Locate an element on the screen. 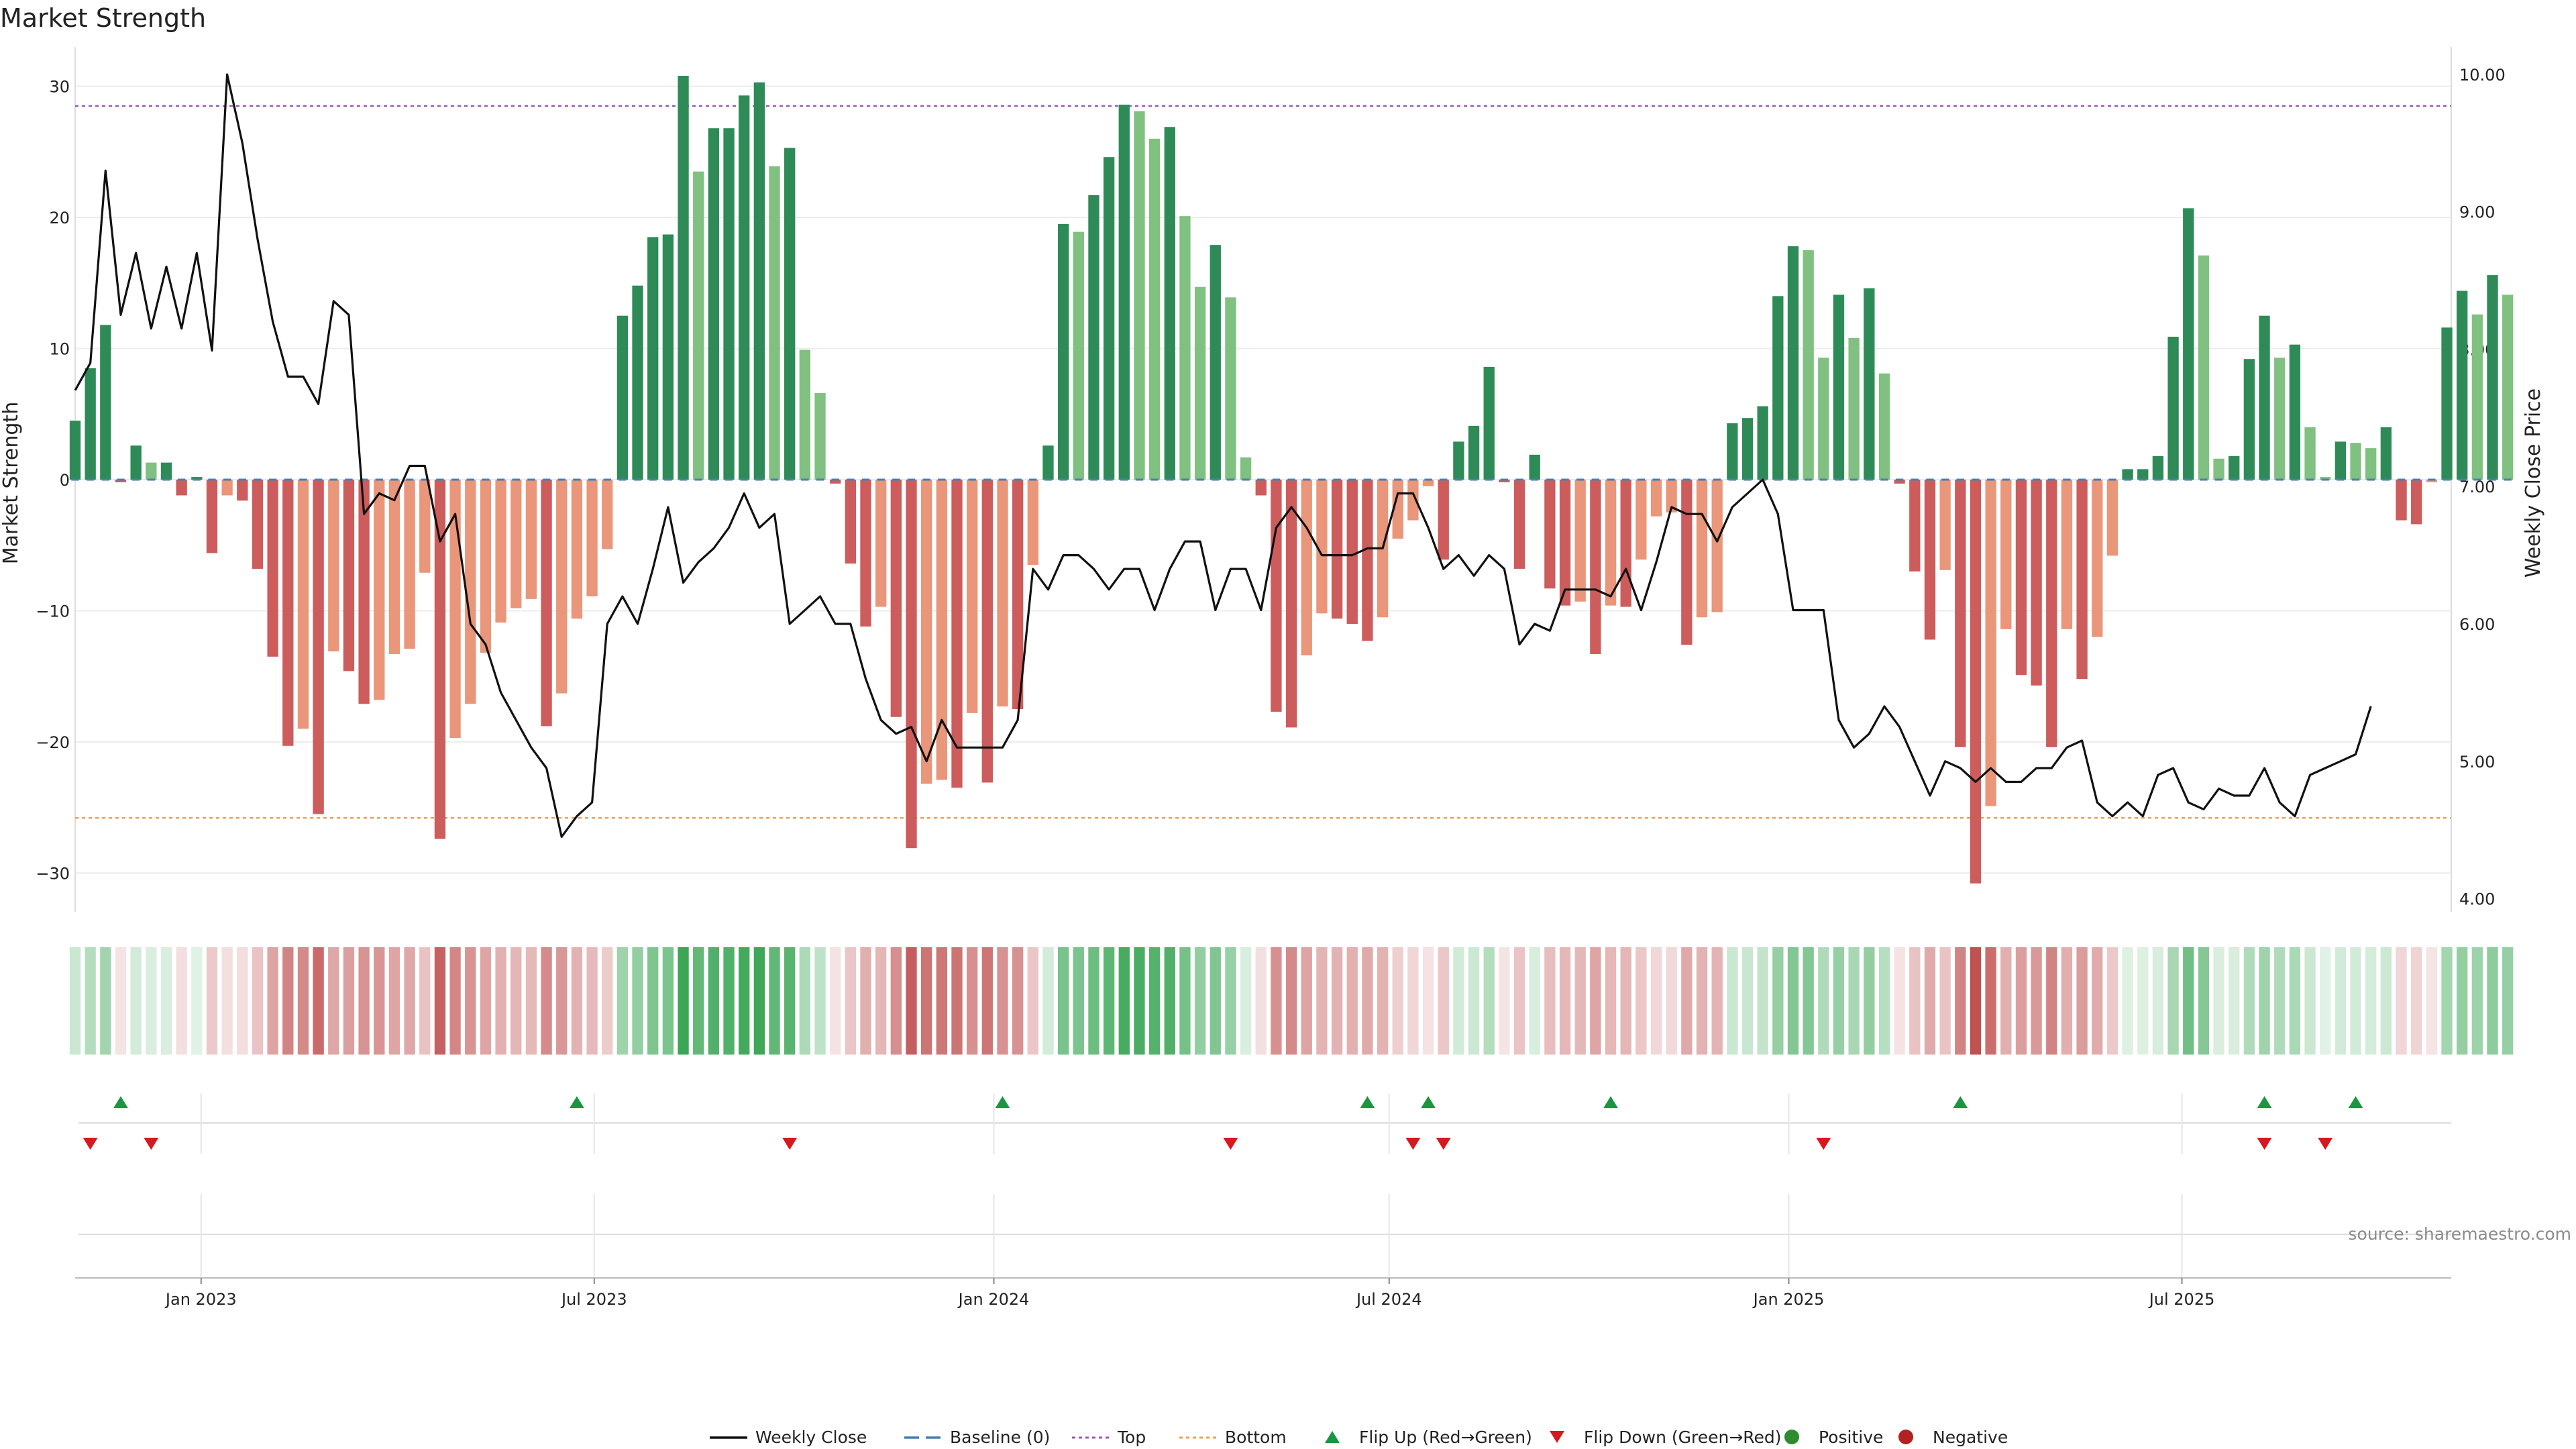 The height and width of the screenshot is (1449, 2576). legend-label: Baseline (0) is located at coordinates (1000, 1437).